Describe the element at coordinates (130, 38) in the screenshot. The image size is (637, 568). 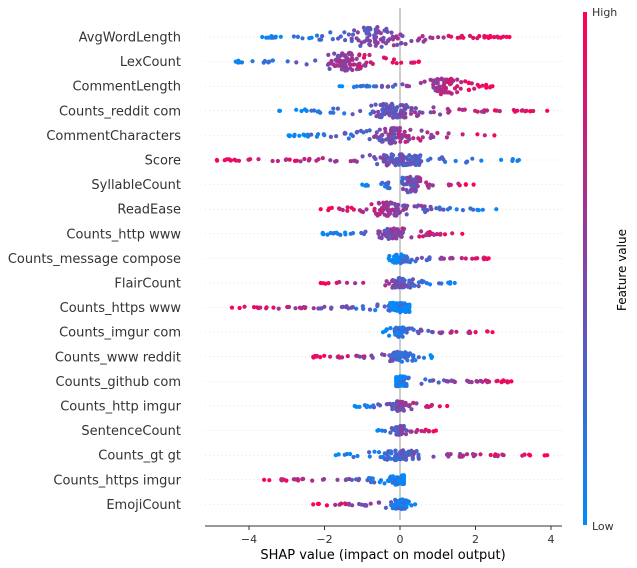
I see `feature-label: AvgWordLength` at that location.